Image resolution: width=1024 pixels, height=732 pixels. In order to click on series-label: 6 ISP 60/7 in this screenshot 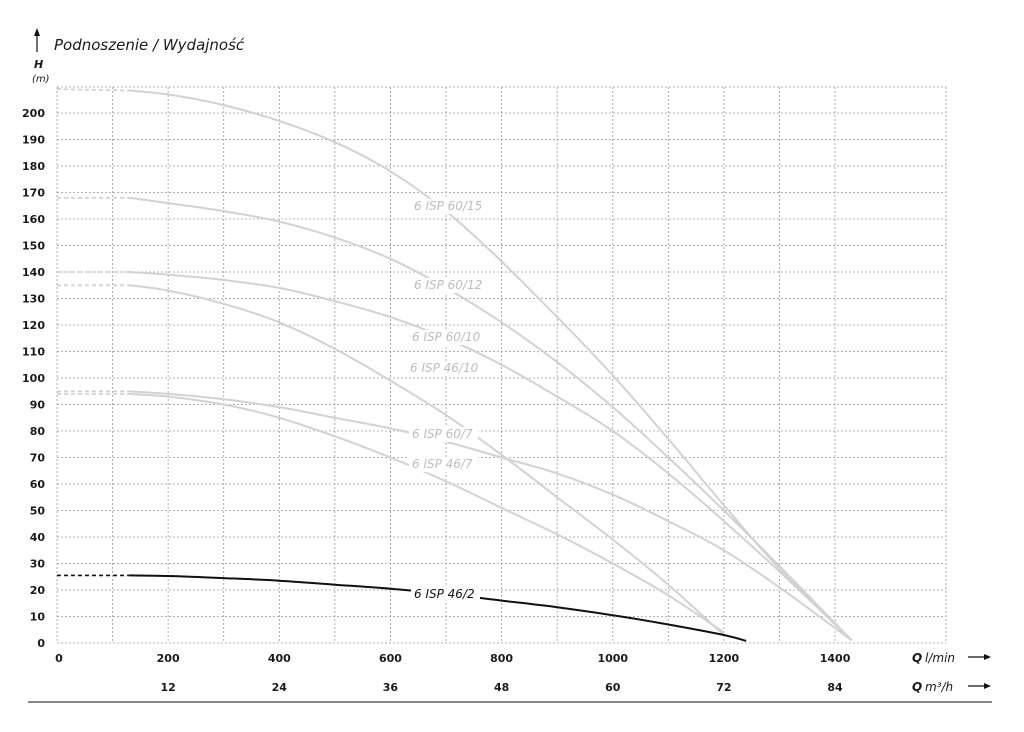, I will do `click(442, 434)`.